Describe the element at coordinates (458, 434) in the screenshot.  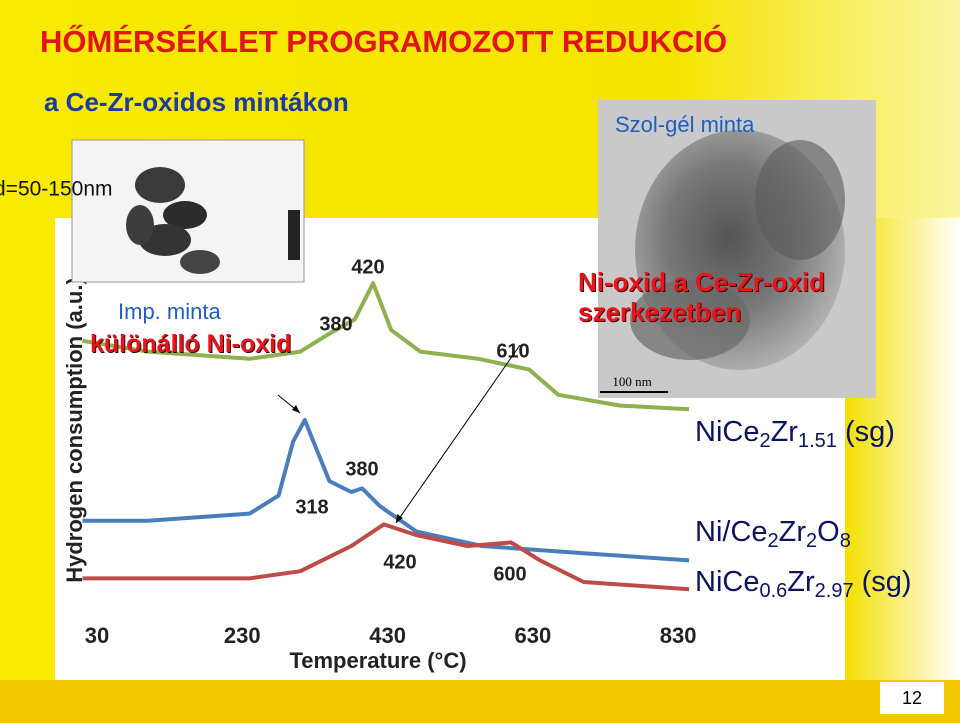
I see `arrow` at that location.